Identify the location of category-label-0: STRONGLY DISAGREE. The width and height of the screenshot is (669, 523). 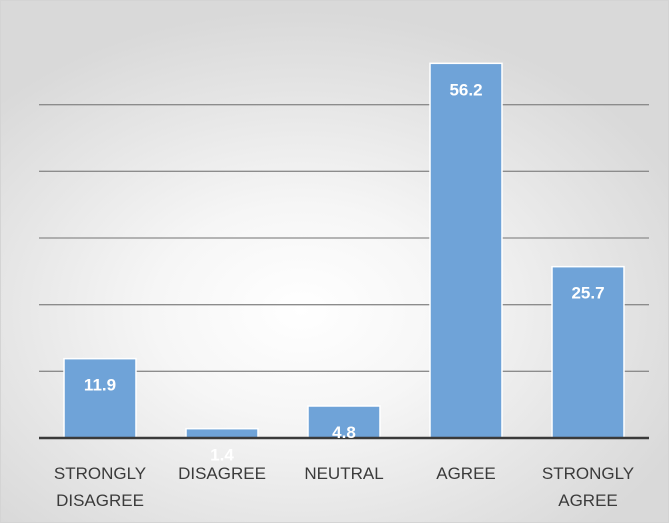
(100, 487).